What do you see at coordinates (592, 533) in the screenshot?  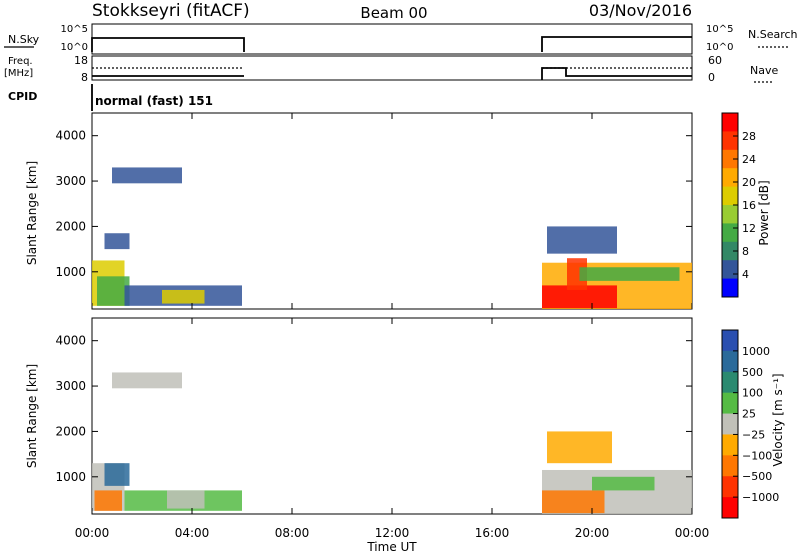 I see `xtick-label-5: 20:00` at bounding box center [592, 533].